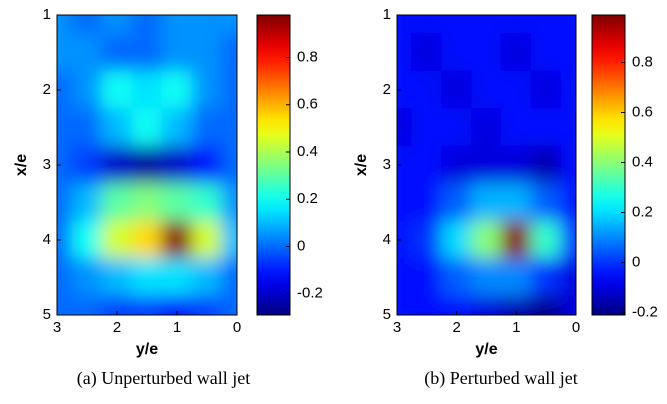  Describe the element at coordinates (642, 111) in the screenshot. I see `colorbar-tick-label: 0.6` at that location.